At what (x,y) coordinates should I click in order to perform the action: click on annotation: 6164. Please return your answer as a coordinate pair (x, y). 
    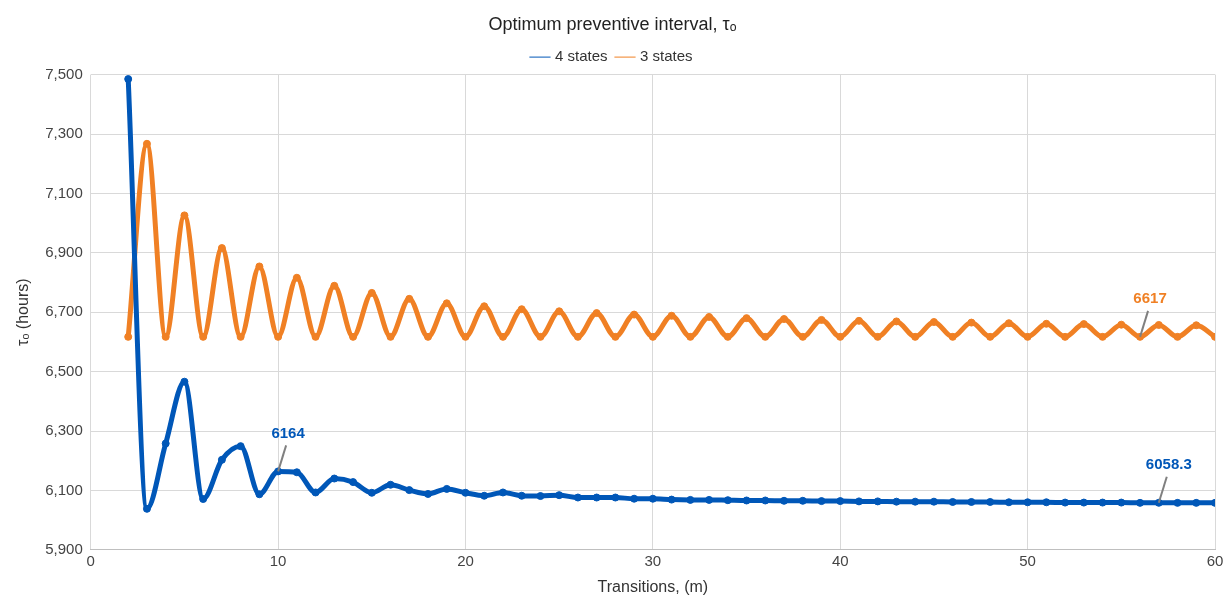
    Looking at the image, I should click on (288, 433).